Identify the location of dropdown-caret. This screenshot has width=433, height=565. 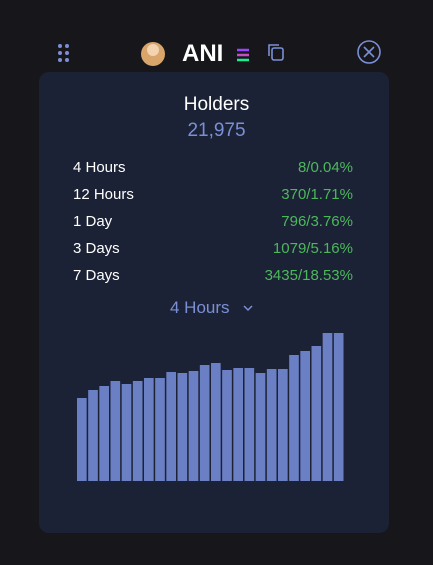
(248, 308).